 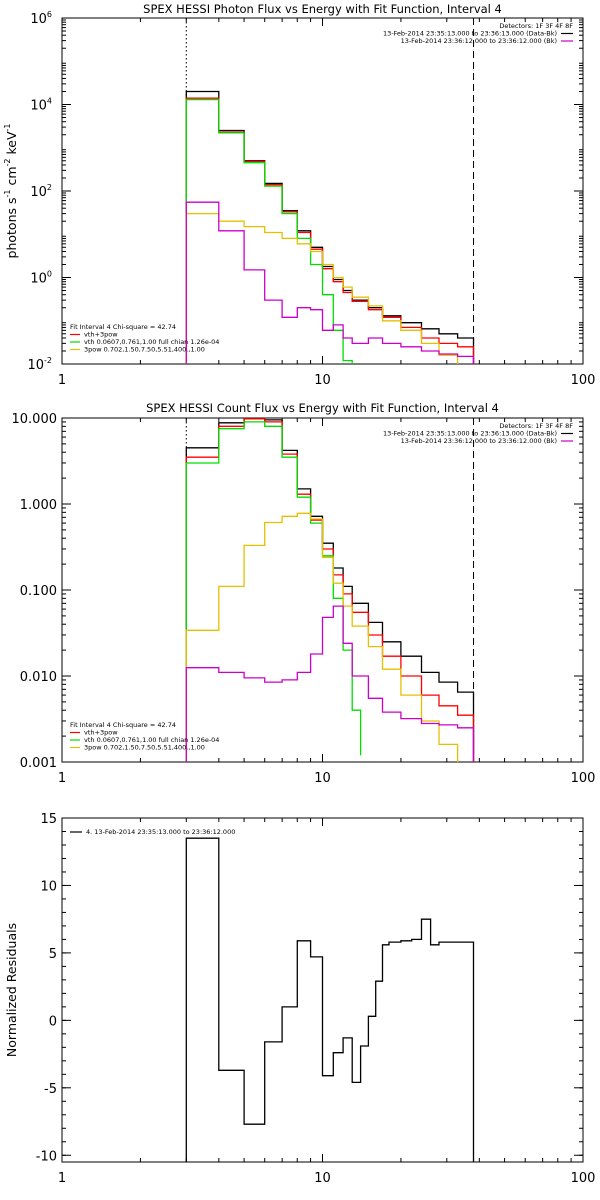 I want to click on y-tick-label: -5, so click(x=50, y=1089).